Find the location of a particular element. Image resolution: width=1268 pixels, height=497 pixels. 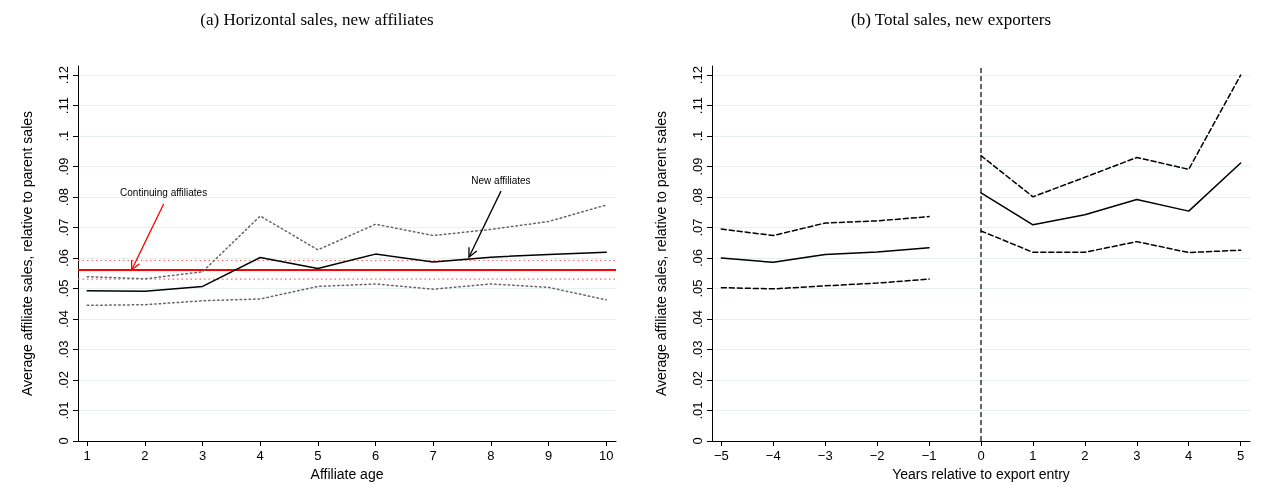

x-tick-label: −3 is located at coordinates (825, 455).